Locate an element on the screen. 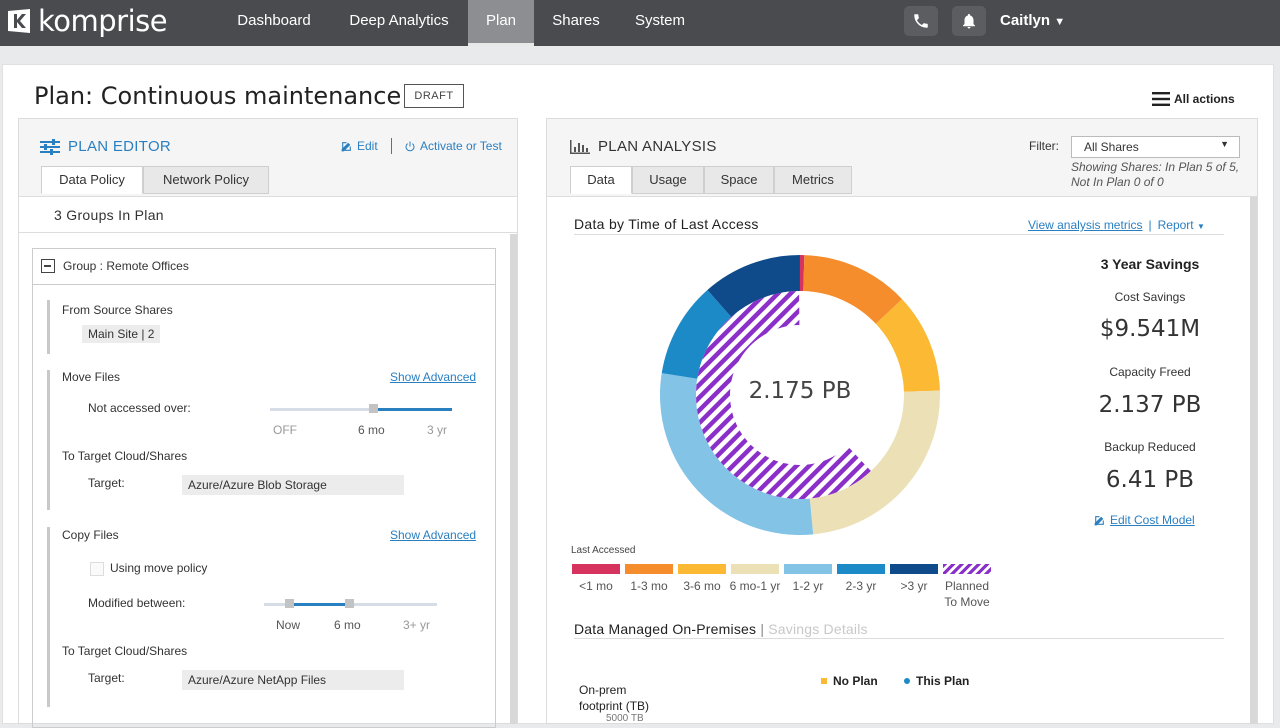 The width and height of the screenshot is (1280, 728). legend-label: 1-2 yr is located at coordinates (808, 586).